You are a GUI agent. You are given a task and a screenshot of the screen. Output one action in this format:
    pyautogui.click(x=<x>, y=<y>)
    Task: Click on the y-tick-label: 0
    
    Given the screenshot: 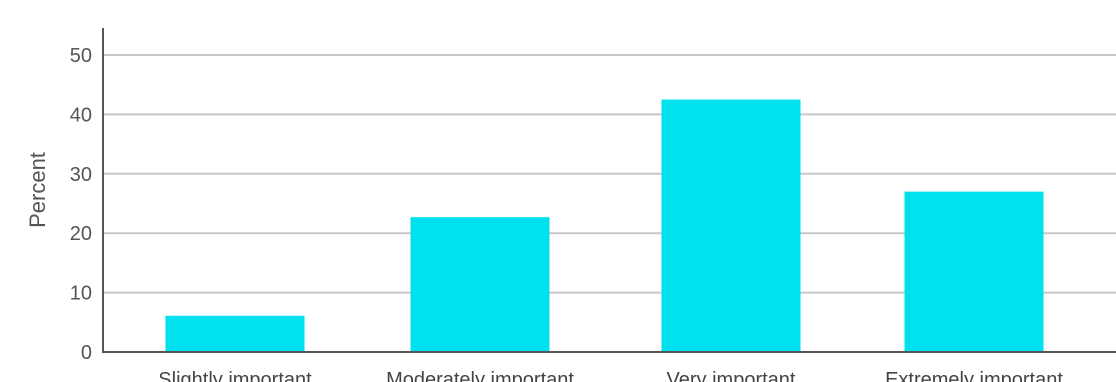 What is the action you would take?
    pyautogui.click(x=86, y=353)
    